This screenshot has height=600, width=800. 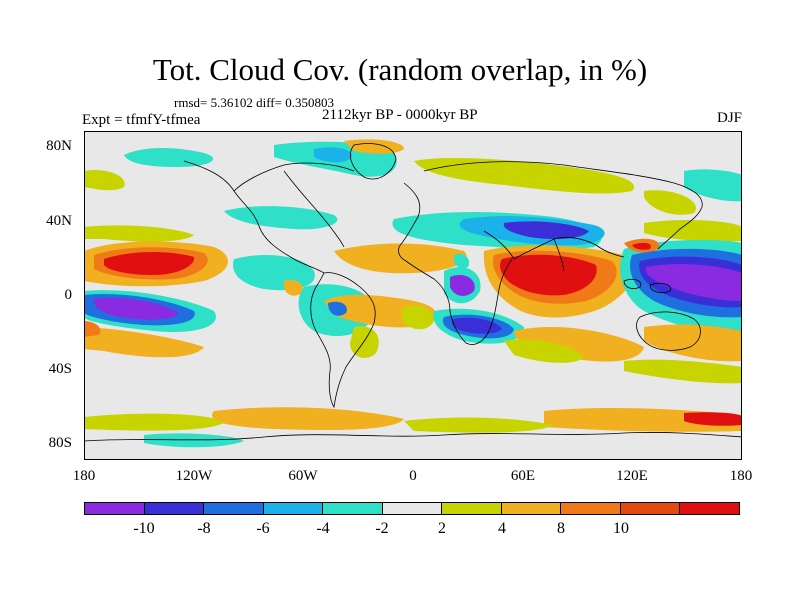 I want to click on lon-tick-120e: 120E, so click(x=632, y=476).